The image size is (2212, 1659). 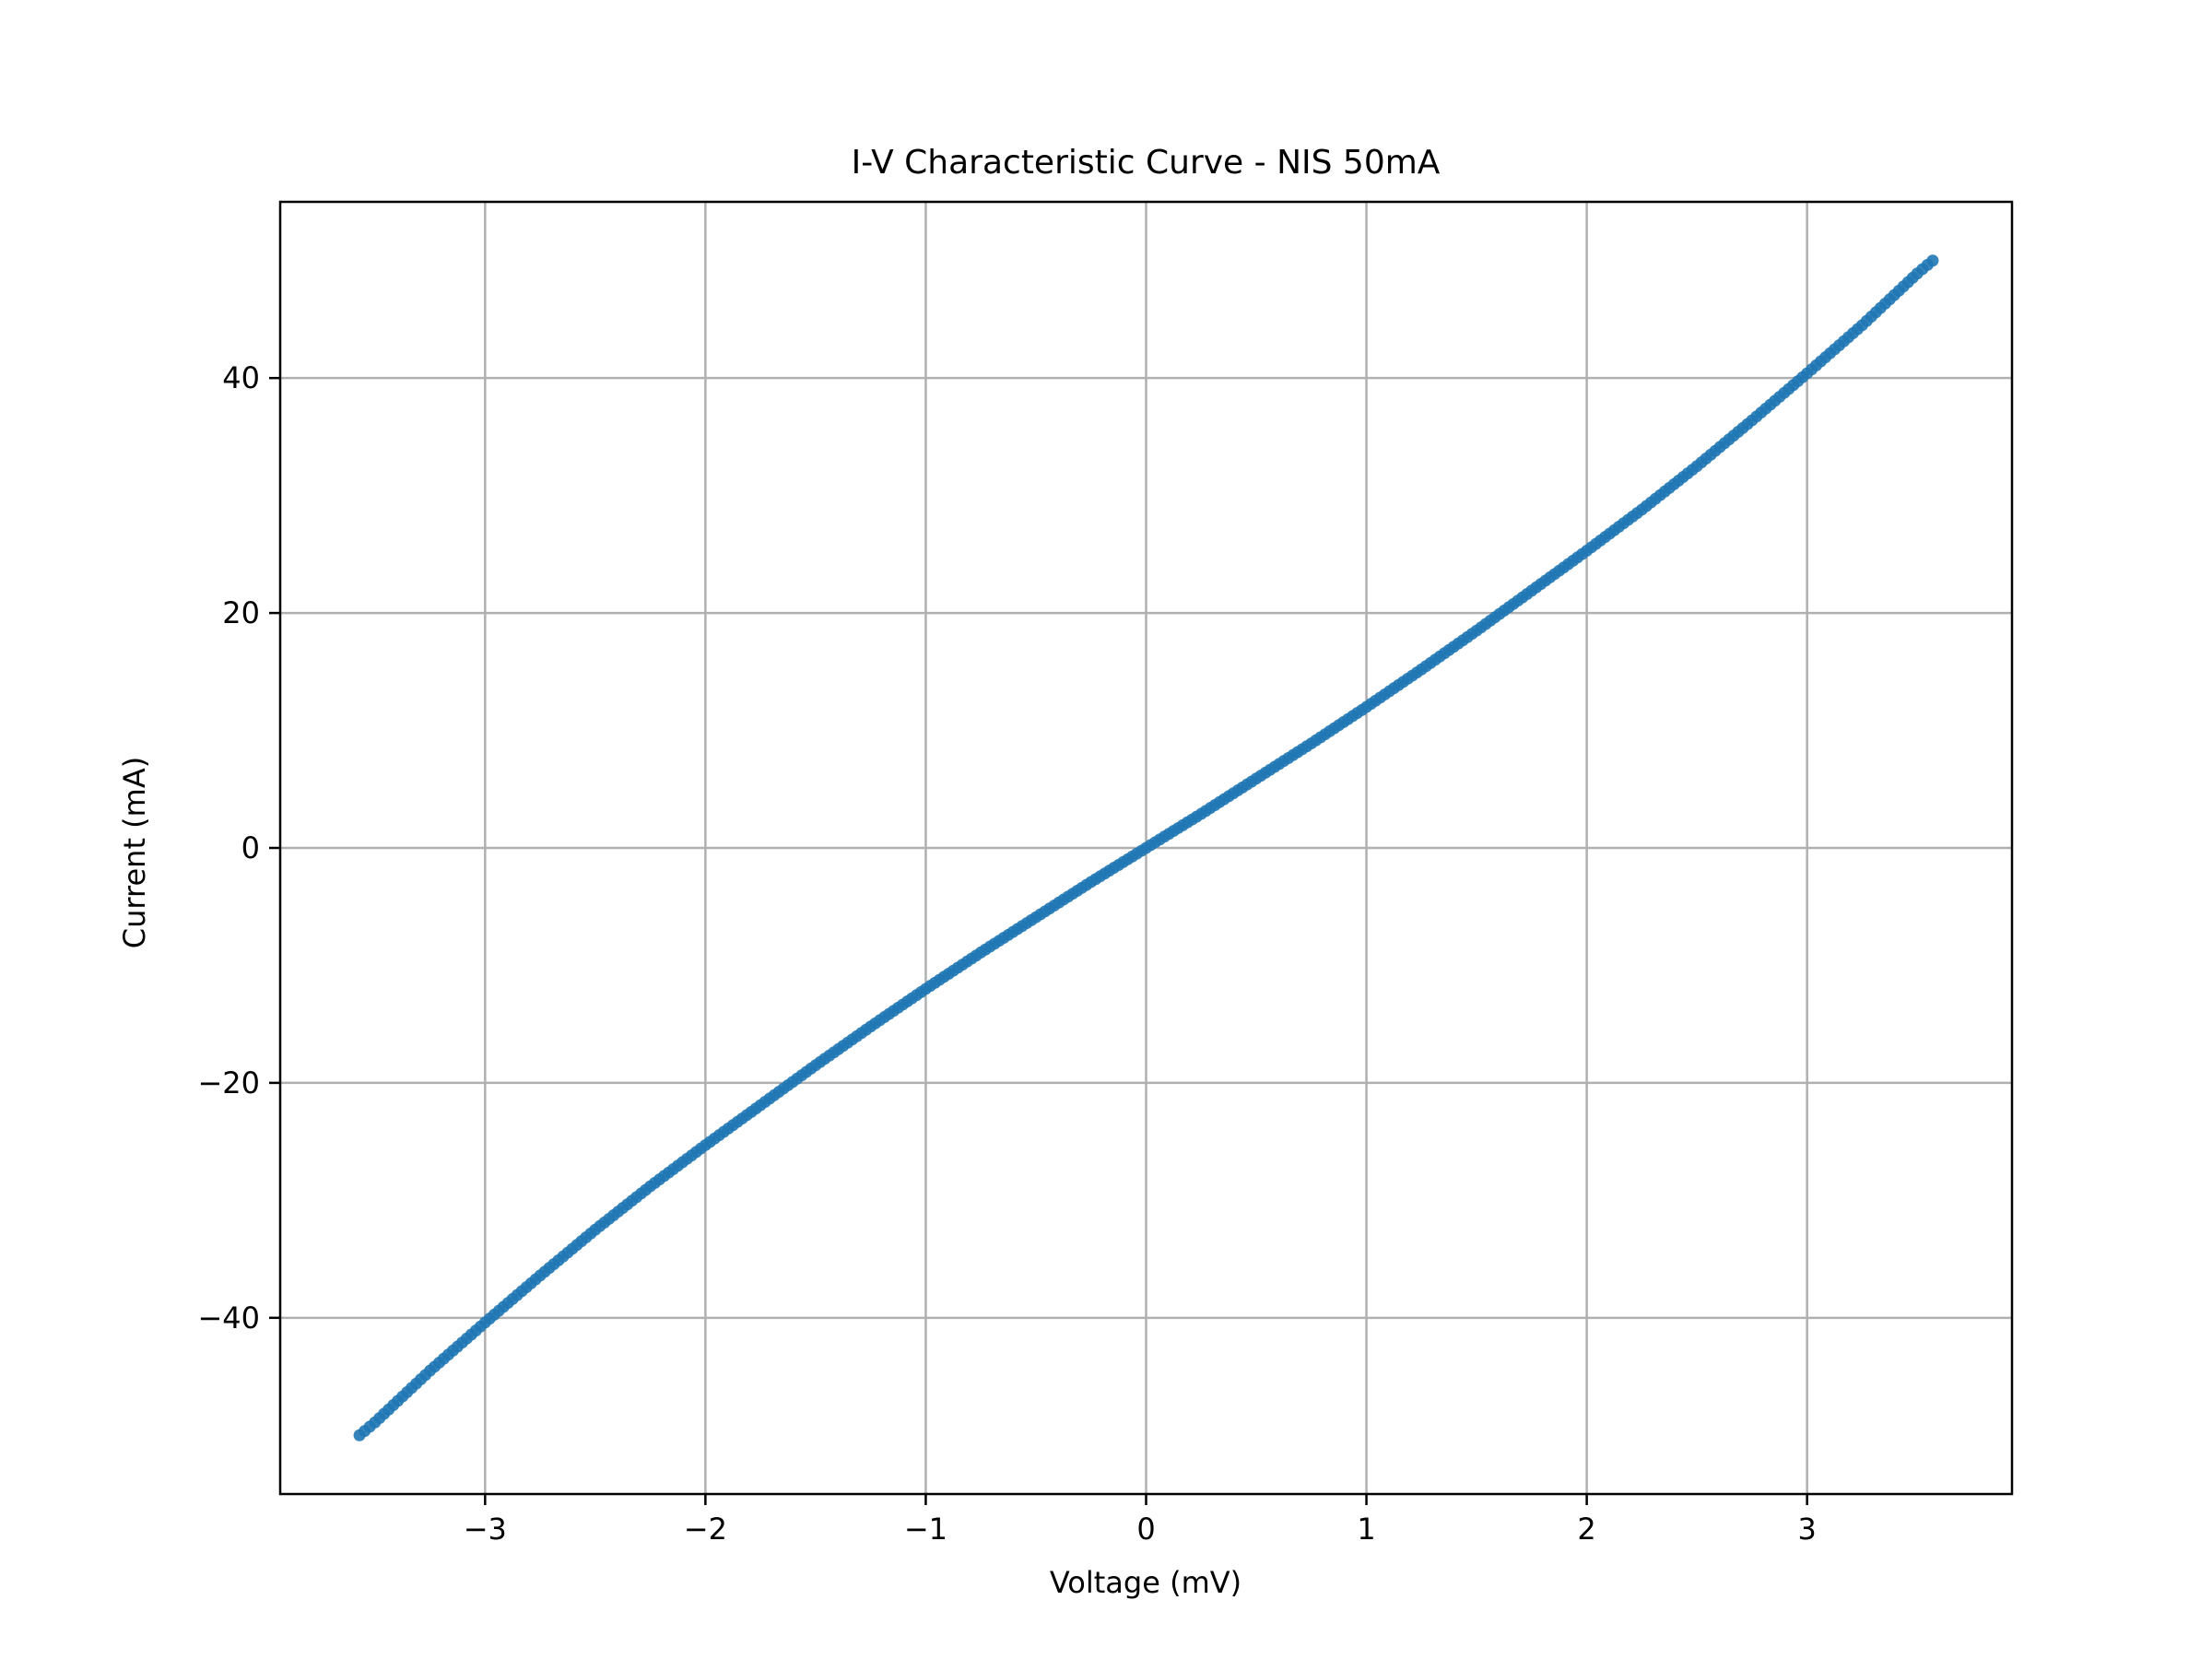 What do you see at coordinates (1932, 260) in the screenshot?
I see `data-point` at bounding box center [1932, 260].